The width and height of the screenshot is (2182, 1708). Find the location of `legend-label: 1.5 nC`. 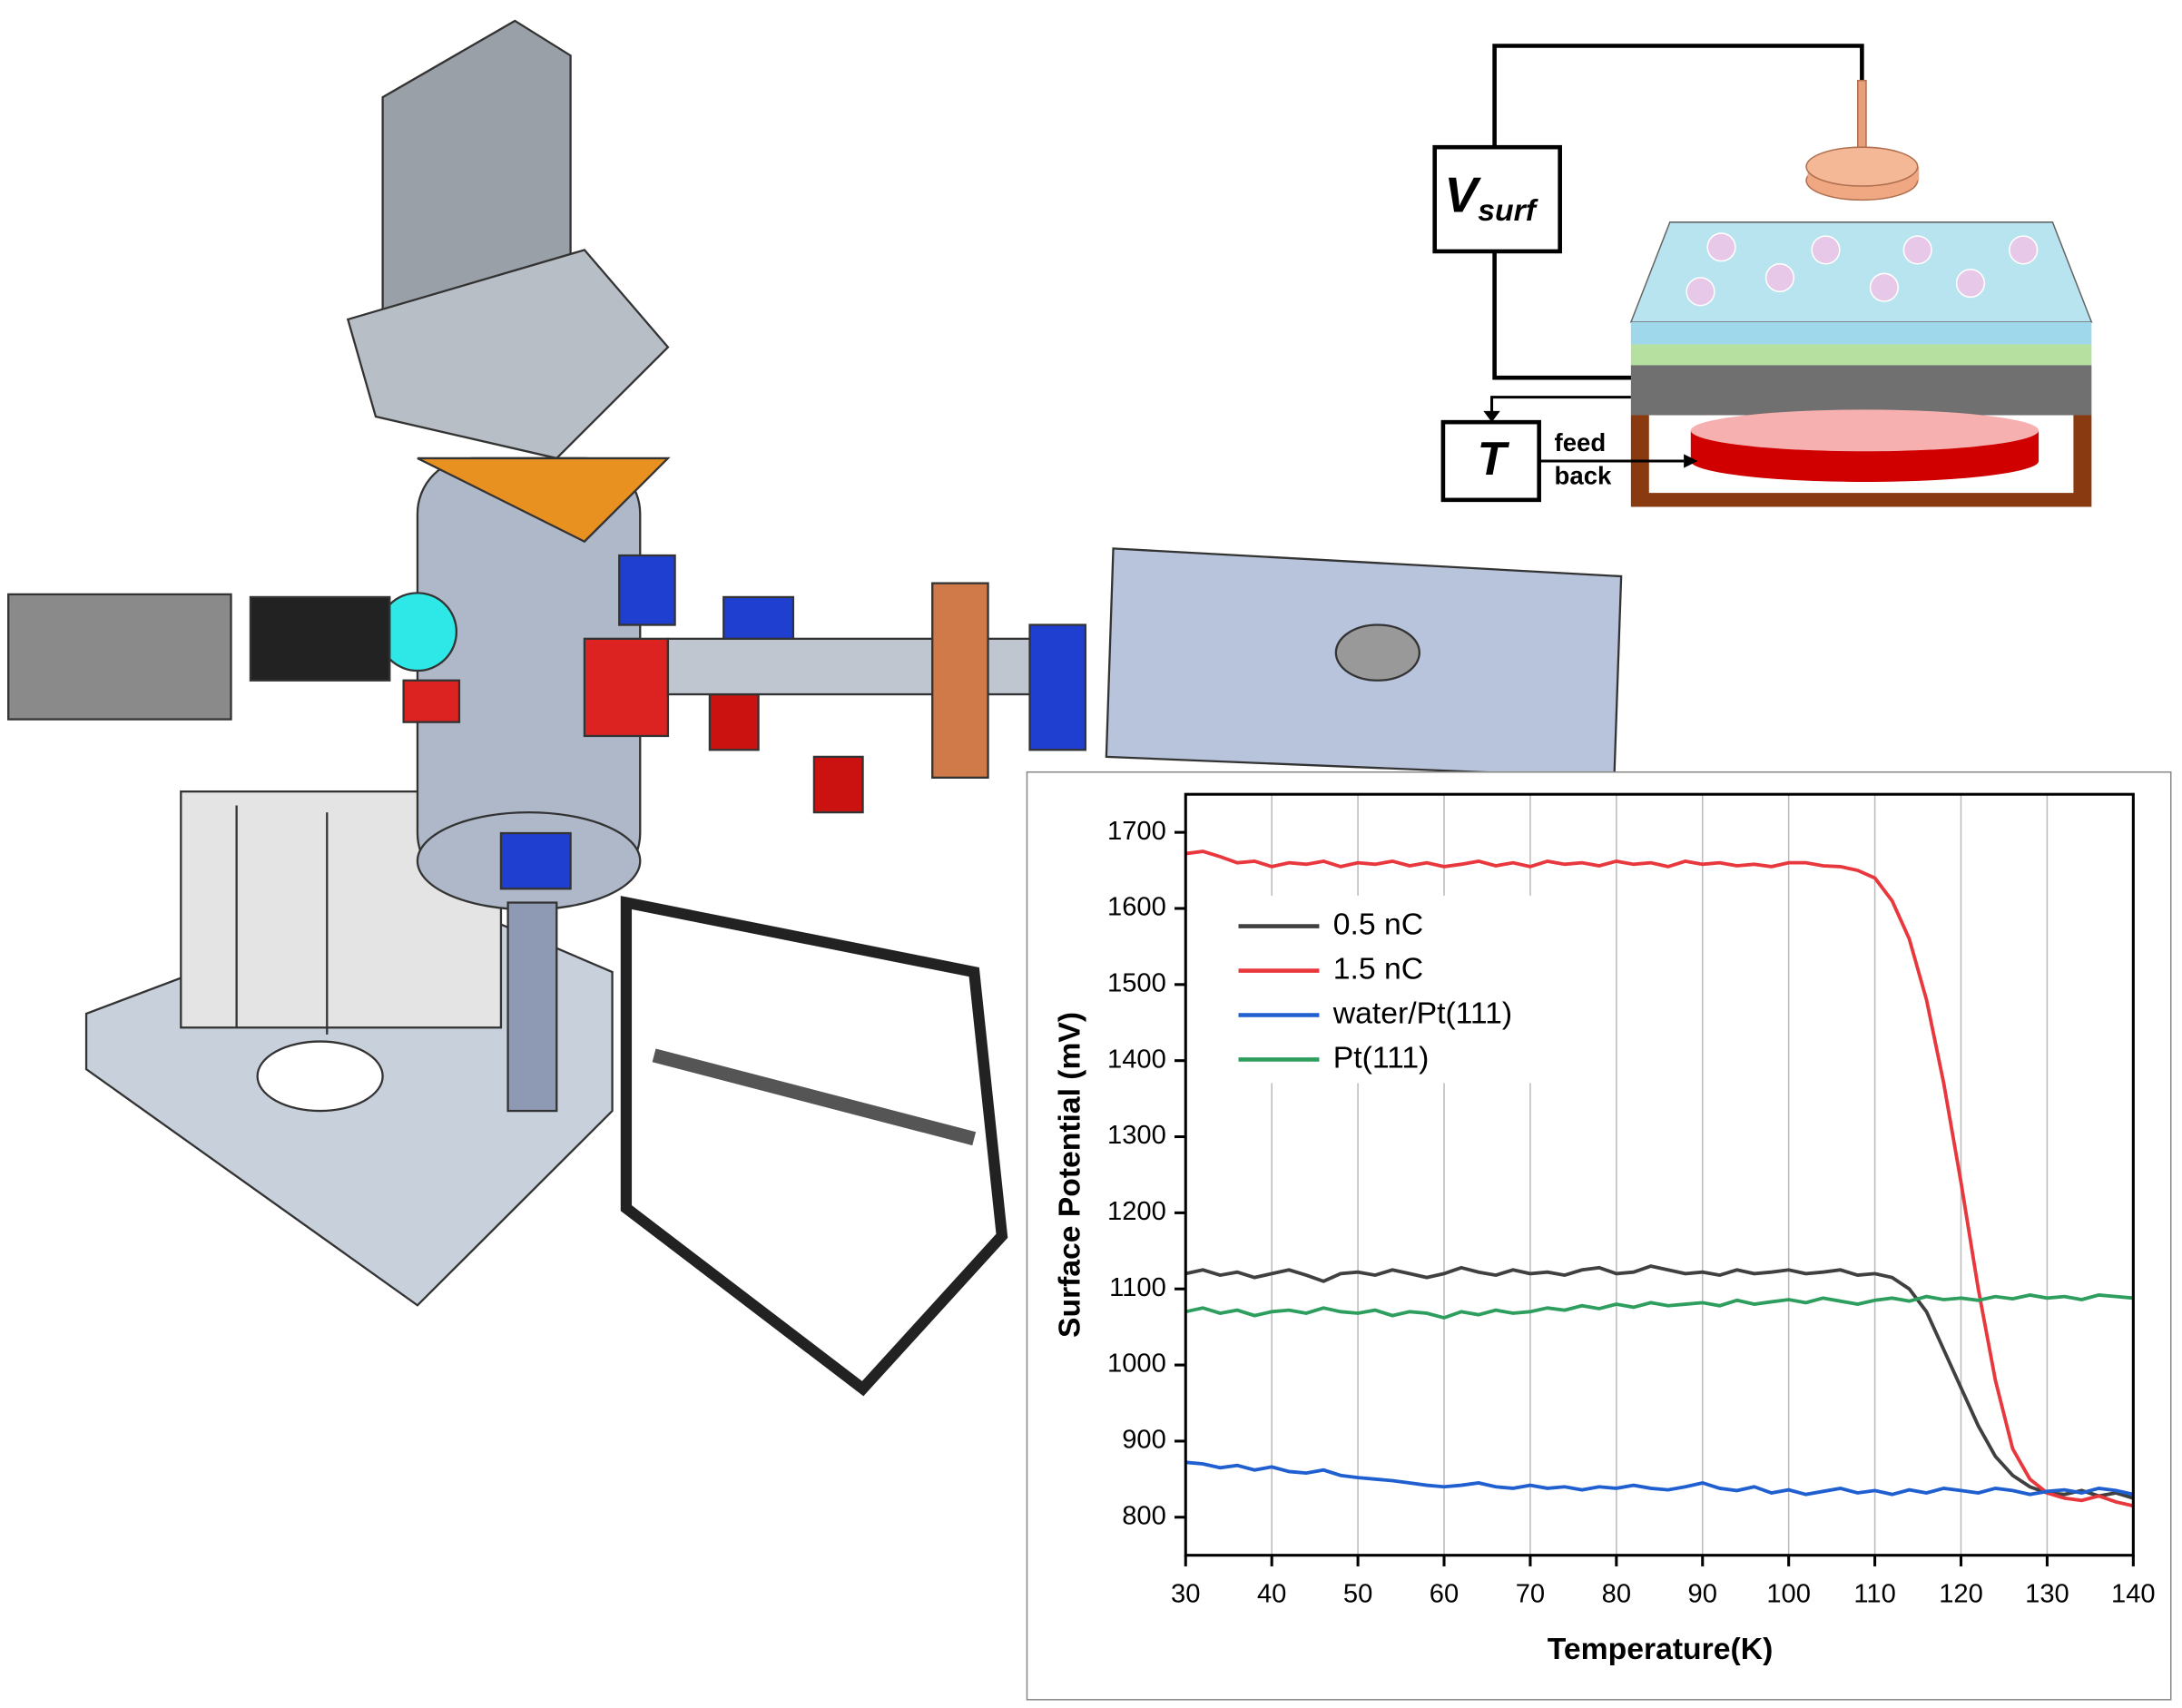

legend-label: 1.5 nC is located at coordinates (1378, 969).